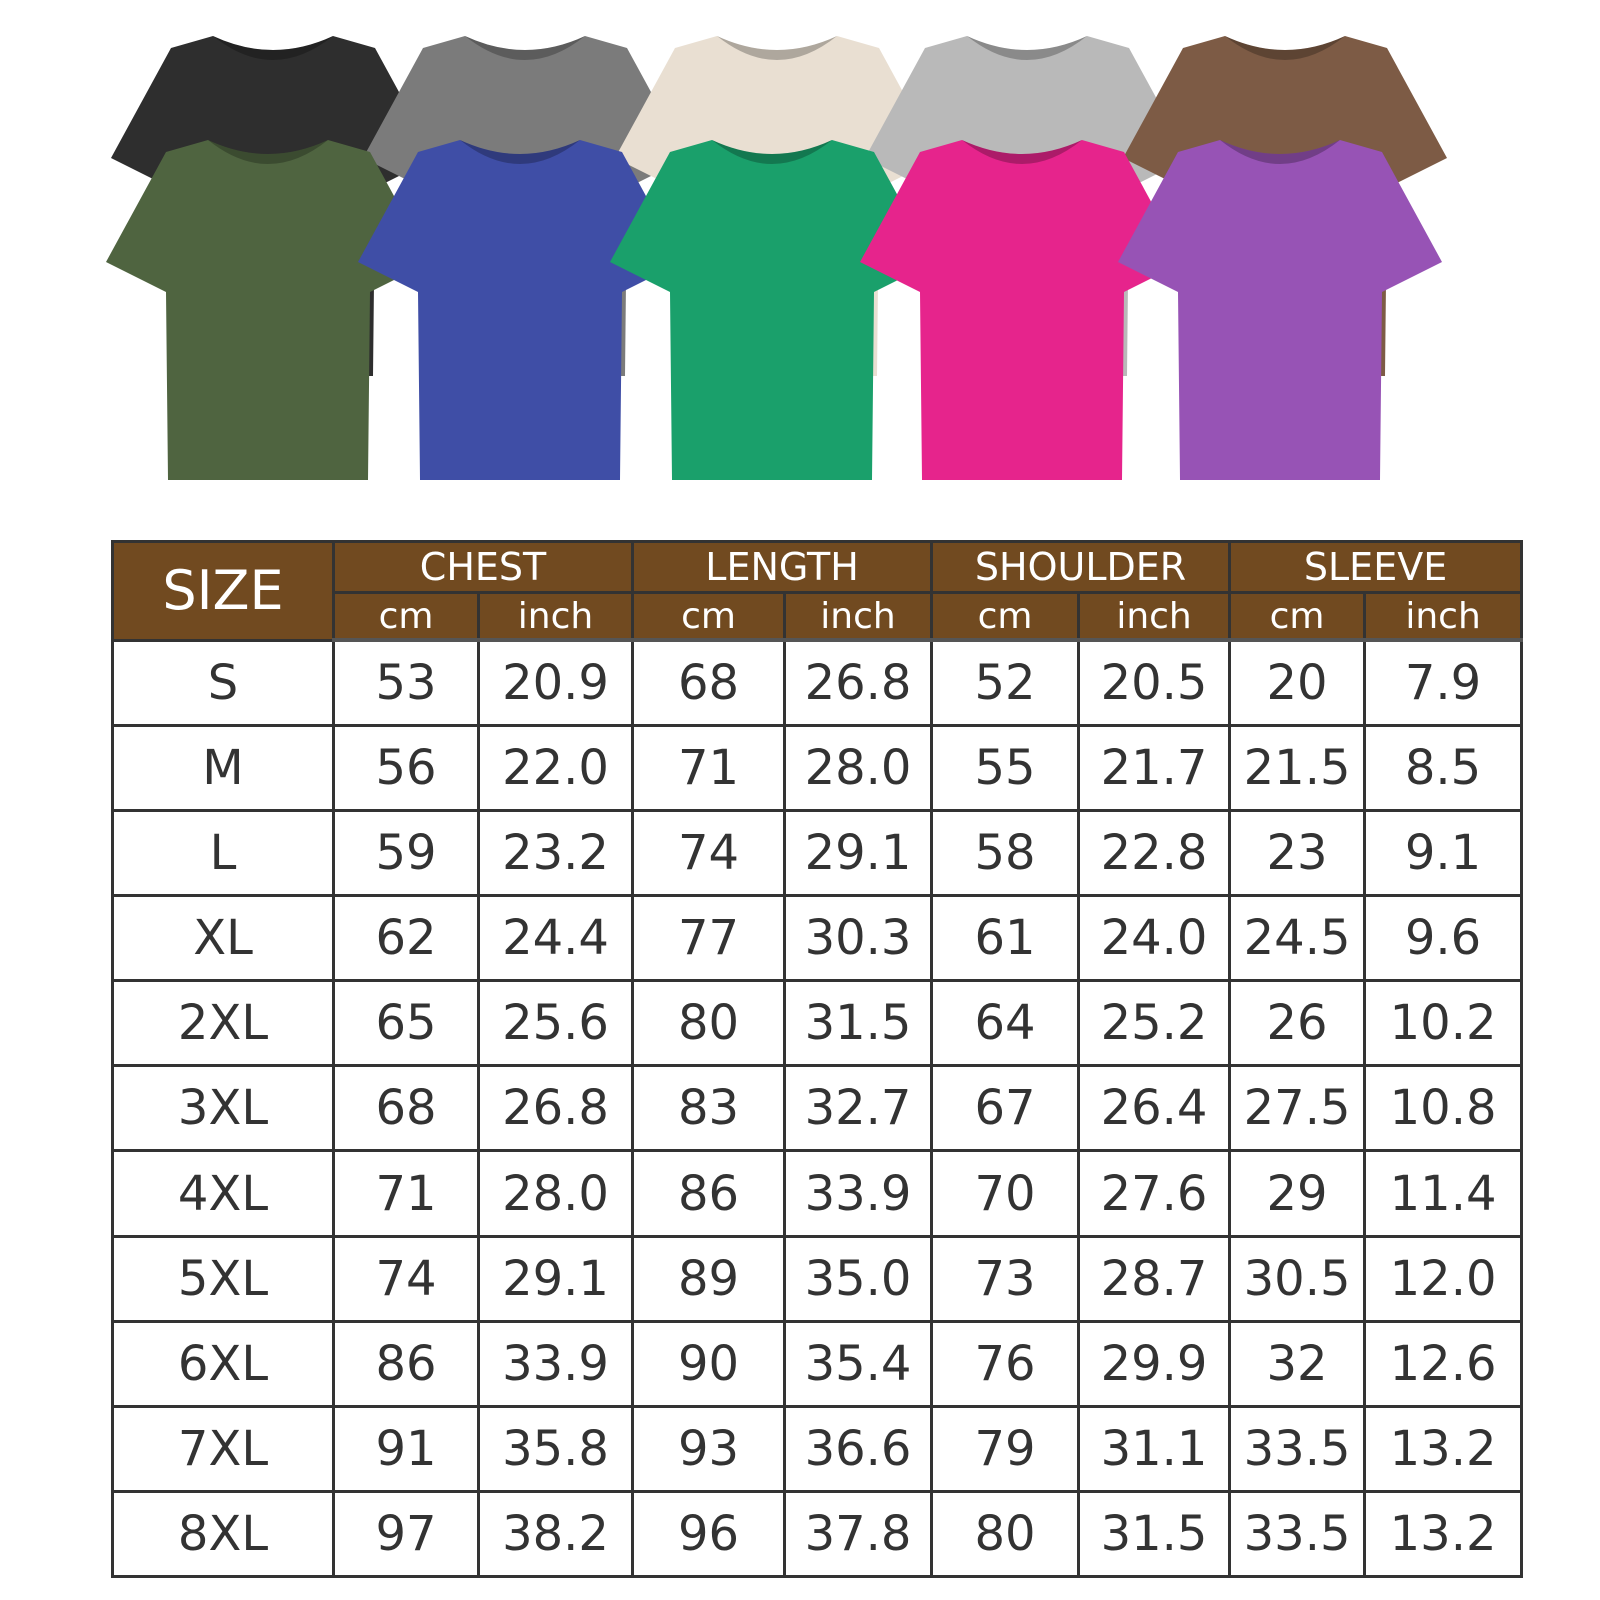  What do you see at coordinates (1297, 1108) in the screenshot?
I see `measurement-cell: 27.5` at bounding box center [1297, 1108].